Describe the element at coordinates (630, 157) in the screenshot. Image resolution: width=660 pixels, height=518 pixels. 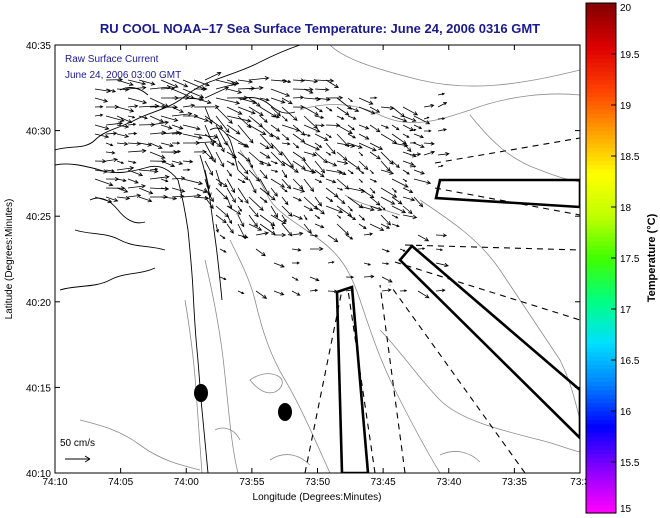
I see `colorbar-tick-label: 18.5` at that location.